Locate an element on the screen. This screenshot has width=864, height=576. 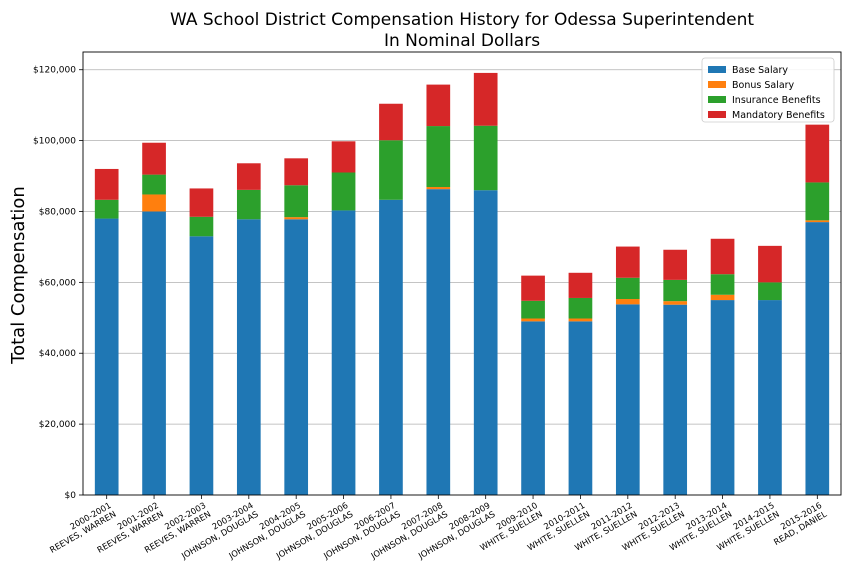
y-tick-label: $60,000 is located at coordinates (57, 283).